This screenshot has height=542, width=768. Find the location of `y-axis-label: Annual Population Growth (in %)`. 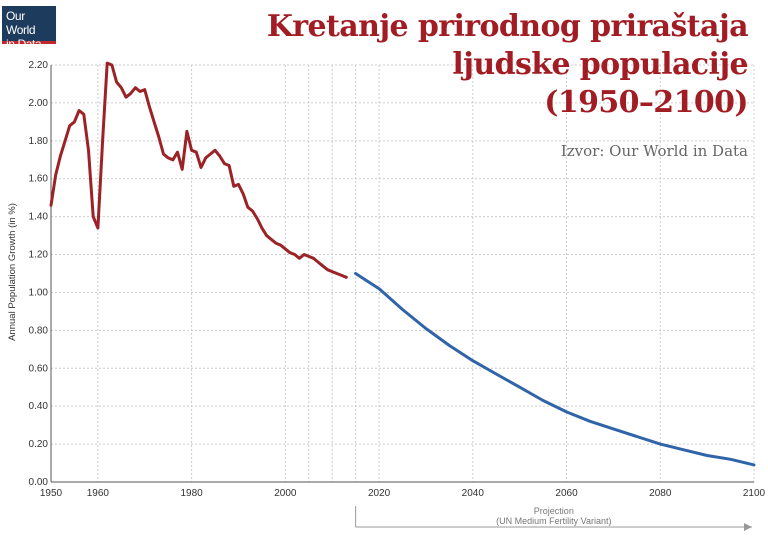

y-axis-label: Annual Population Growth (in %) is located at coordinates (12, 272).